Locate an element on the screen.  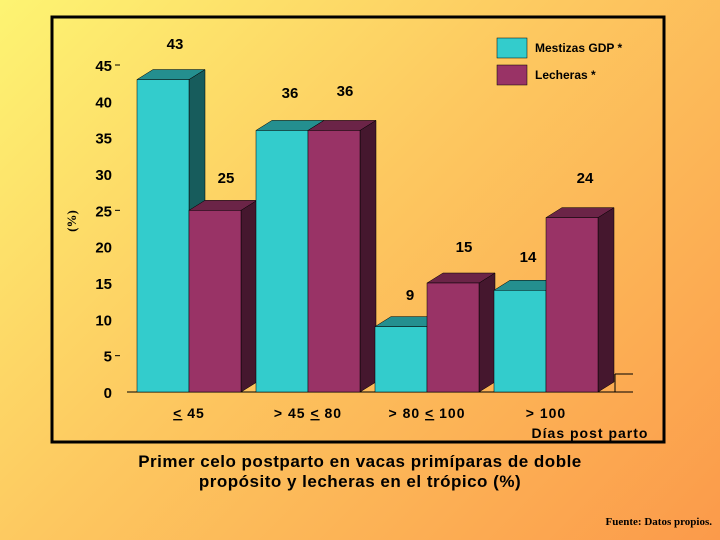
x-tick-label: > 45 < 80 is located at coordinates (308, 413).